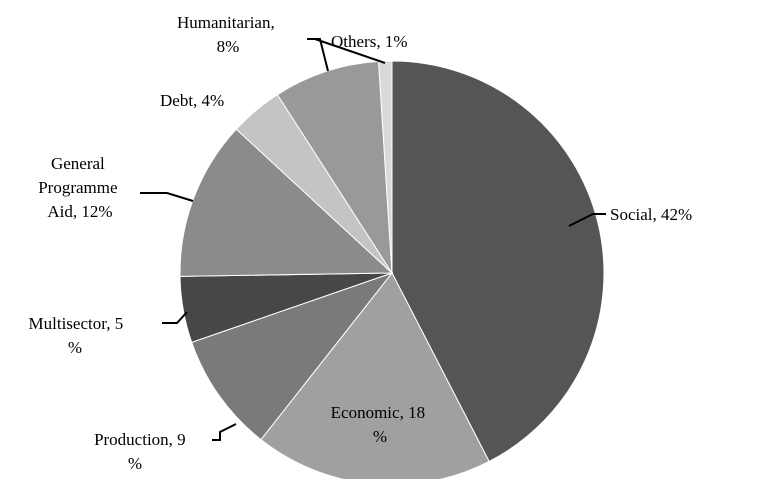 Image resolution: width=767 pixels, height=479 pixels. I want to click on pie-slice-economic, so click(375, 375).